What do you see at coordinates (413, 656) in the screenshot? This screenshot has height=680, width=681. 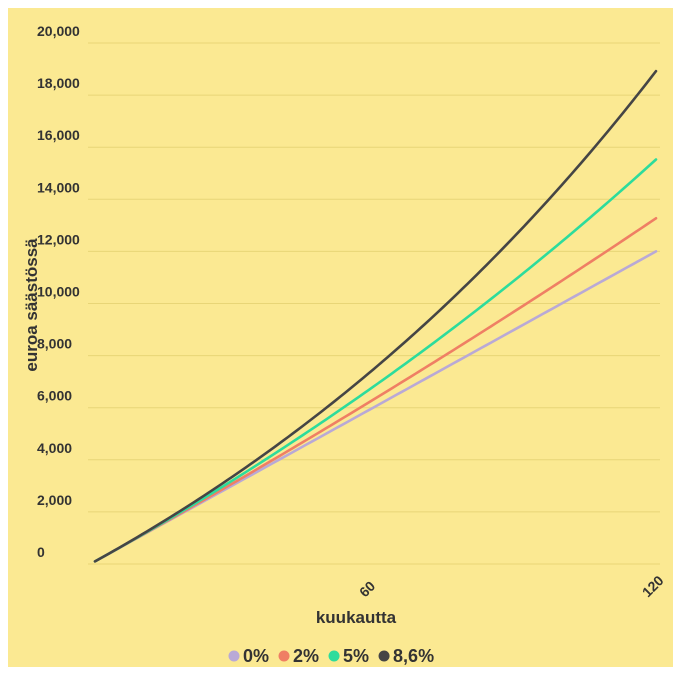 I see `legend-label: 8,6%` at bounding box center [413, 656].